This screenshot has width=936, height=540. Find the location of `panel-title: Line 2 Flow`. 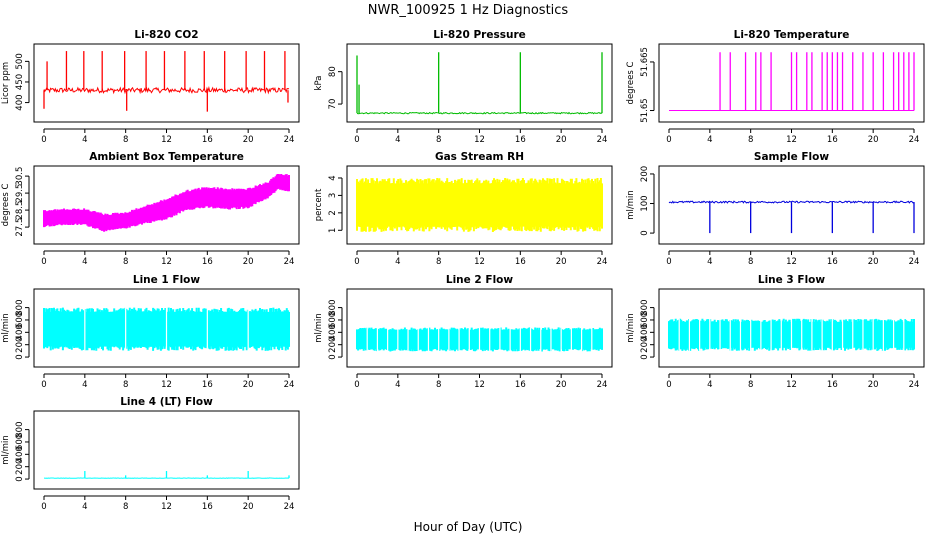

panel-title: Line 2 Flow is located at coordinates (479, 280).